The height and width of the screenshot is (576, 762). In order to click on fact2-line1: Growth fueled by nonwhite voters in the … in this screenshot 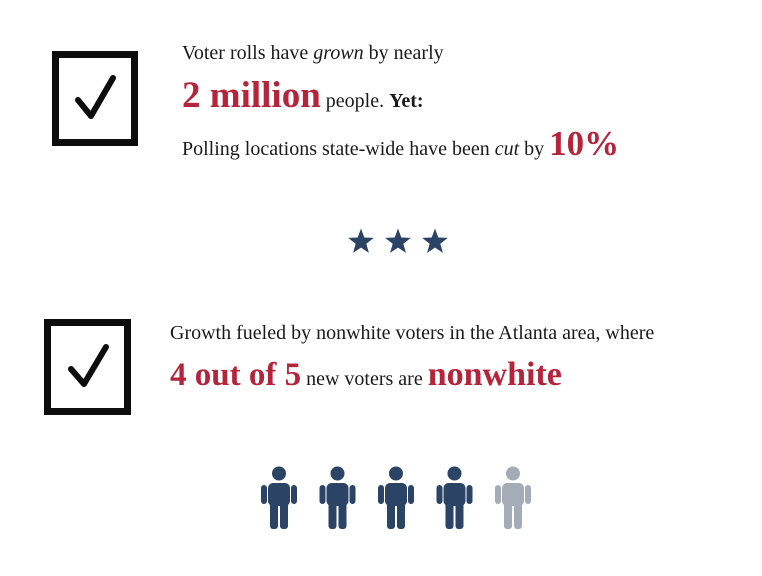, I will do `click(412, 333)`.